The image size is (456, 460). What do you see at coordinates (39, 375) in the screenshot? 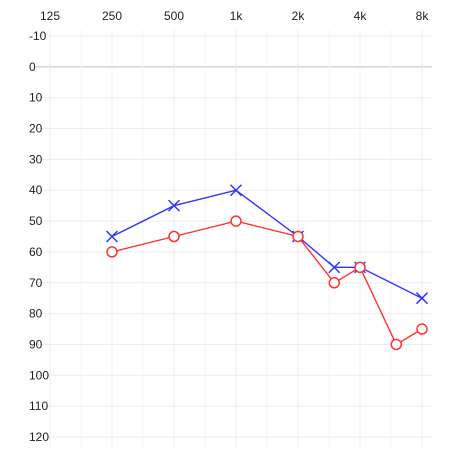
I see `y-tick-label: 100` at bounding box center [39, 375].